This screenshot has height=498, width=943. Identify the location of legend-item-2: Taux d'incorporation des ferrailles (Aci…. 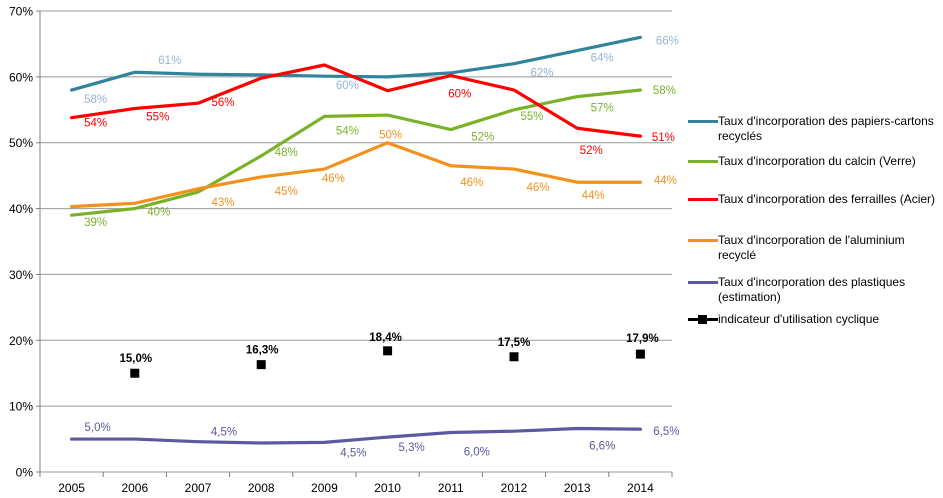
(814, 199).